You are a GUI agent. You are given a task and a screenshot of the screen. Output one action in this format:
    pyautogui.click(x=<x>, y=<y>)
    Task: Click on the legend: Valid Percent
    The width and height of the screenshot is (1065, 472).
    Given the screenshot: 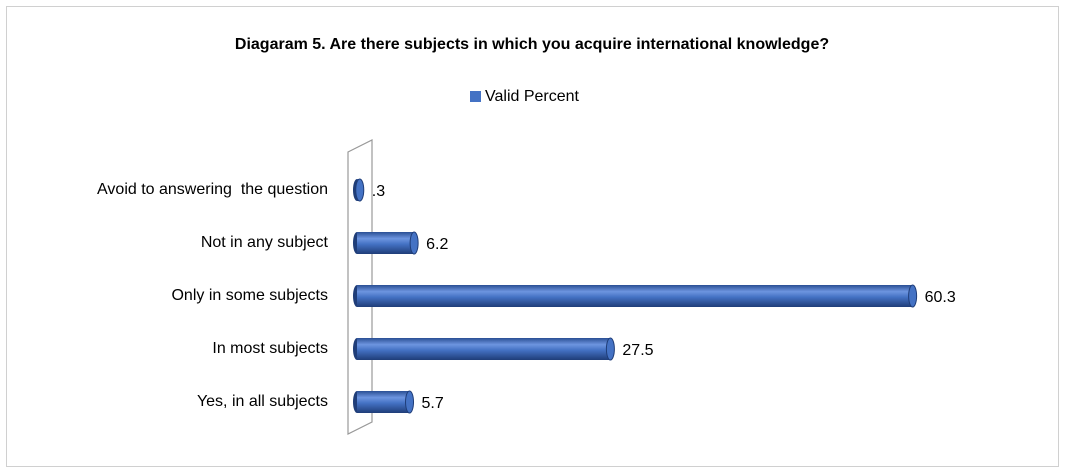 What is the action you would take?
    pyautogui.click(x=525, y=96)
    